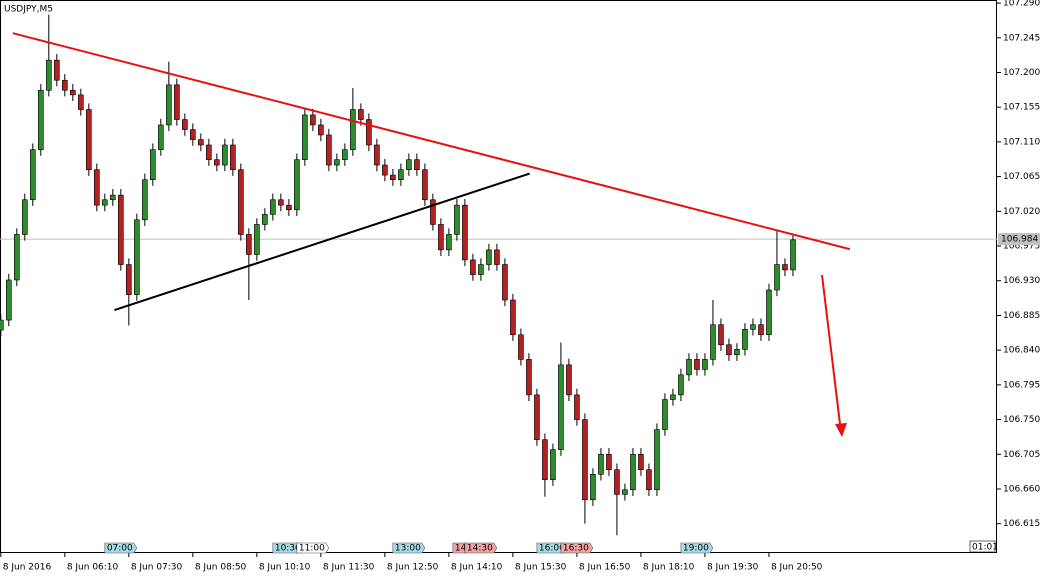 The height and width of the screenshot is (579, 1050). What do you see at coordinates (552, 549) in the screenshot?
I see `session-tag-label: 16:00` at bounding box center [552, 549].